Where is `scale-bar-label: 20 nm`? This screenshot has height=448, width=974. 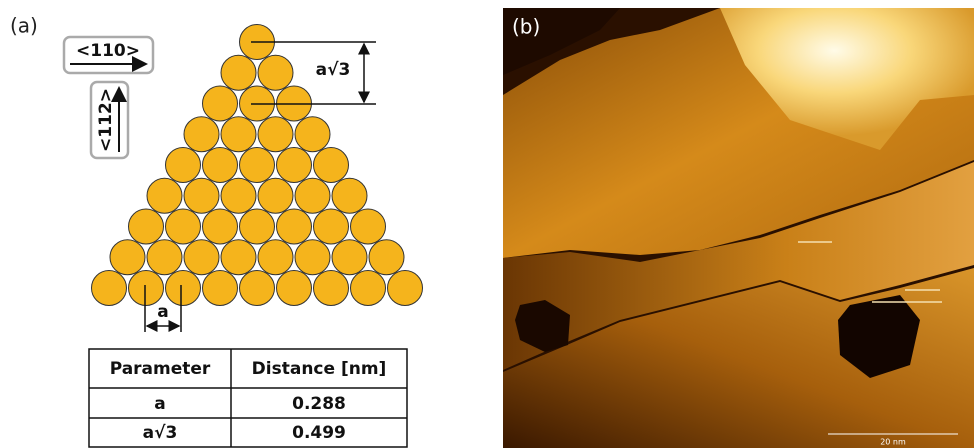 scale-bar-label: 20 nm is located at coordinates (893, 442).